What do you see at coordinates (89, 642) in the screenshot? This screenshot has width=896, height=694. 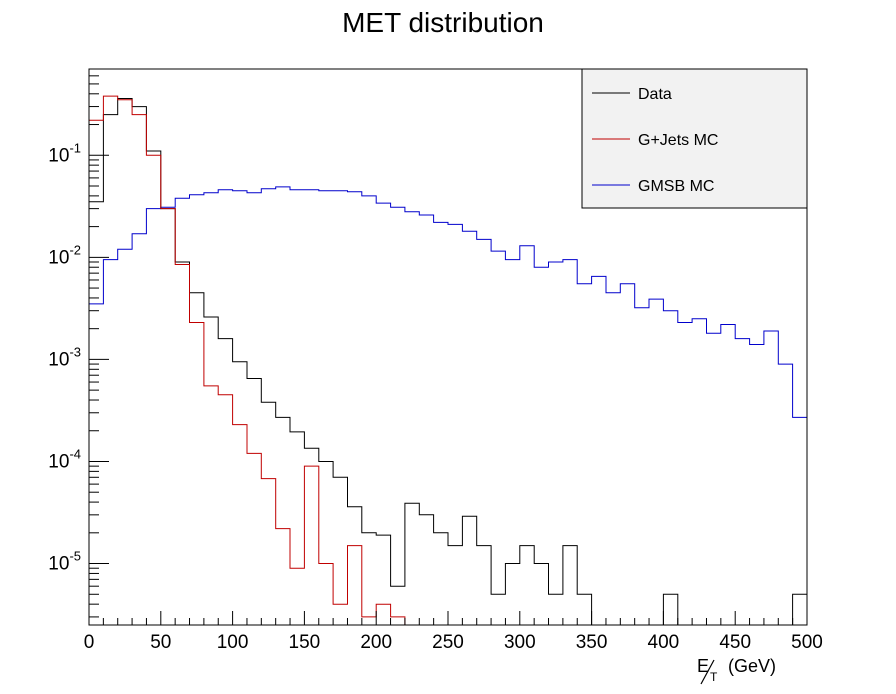 I see `x-tick-label: 0` at bounding box center [89, 642].